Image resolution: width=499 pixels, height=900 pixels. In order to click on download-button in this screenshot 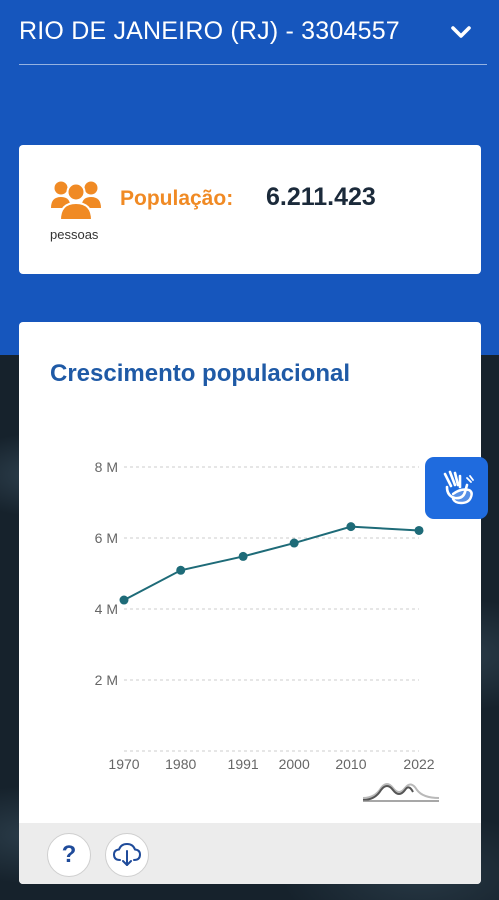, I will do `click(127, 855)`.